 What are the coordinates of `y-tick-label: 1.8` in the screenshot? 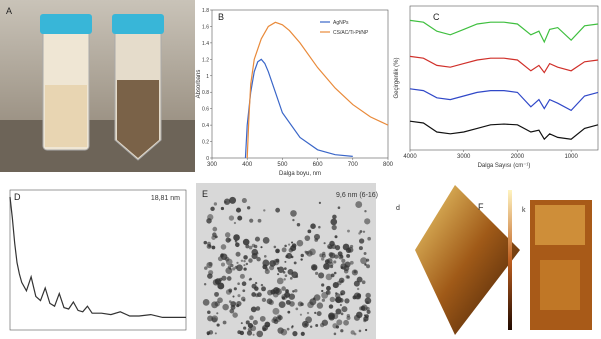 It's located at (205, 11).